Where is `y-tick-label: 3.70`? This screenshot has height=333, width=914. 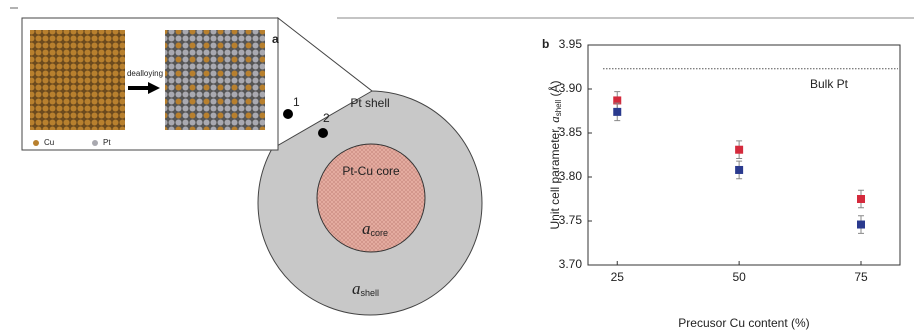 y-tick-label: 3.70 is located at coordinates (571, 264).